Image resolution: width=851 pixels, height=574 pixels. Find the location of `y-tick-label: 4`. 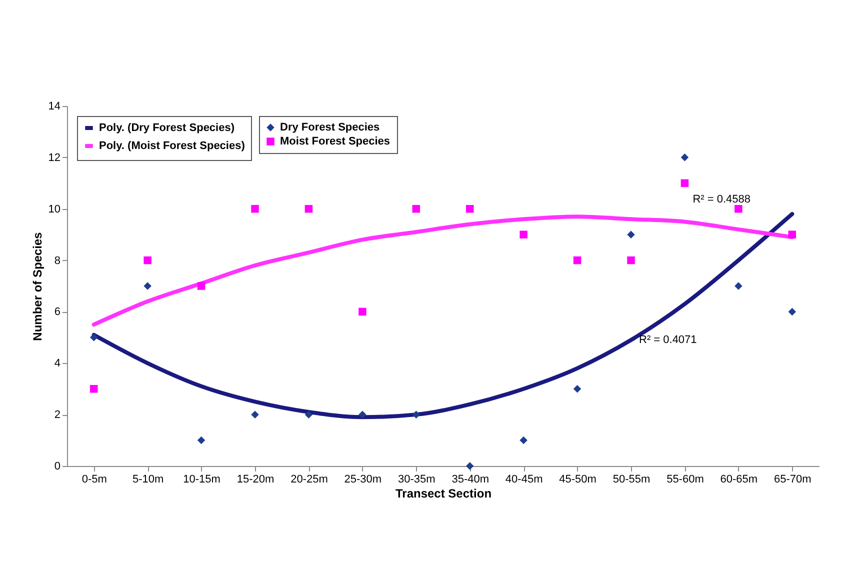

y-tick-label: 4 is located at coordinates (57, 364).